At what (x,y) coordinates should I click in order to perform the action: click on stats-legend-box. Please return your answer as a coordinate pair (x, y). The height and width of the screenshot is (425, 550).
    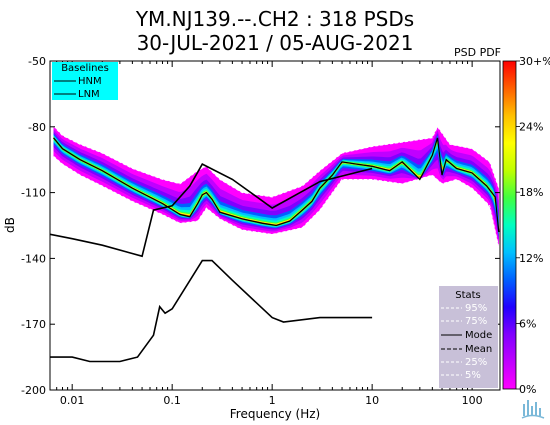
    Looking at the image, I should click on (468, 337).